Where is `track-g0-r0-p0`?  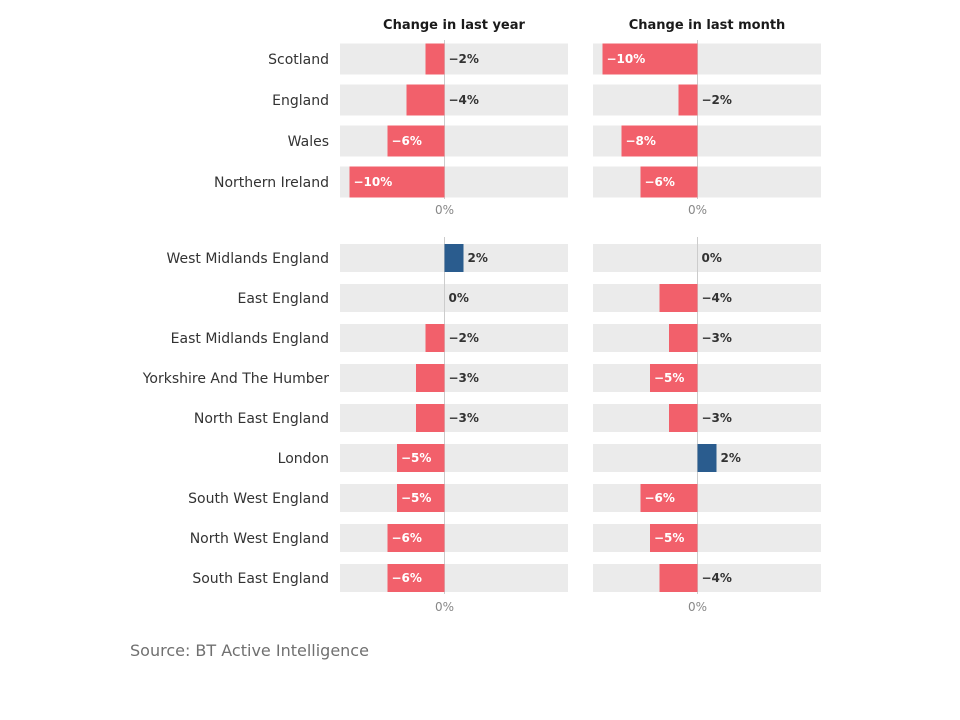 track-g0-r0-p0 is located at coordinates (454, 59).